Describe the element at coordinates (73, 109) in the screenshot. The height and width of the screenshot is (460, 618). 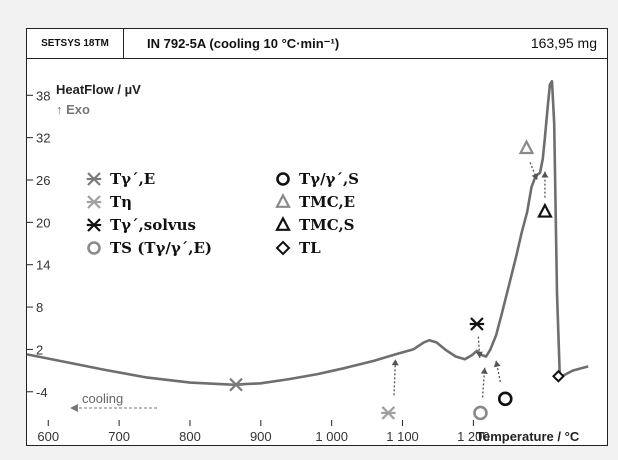
I see `exo-label: ↑ Exo` at that location.